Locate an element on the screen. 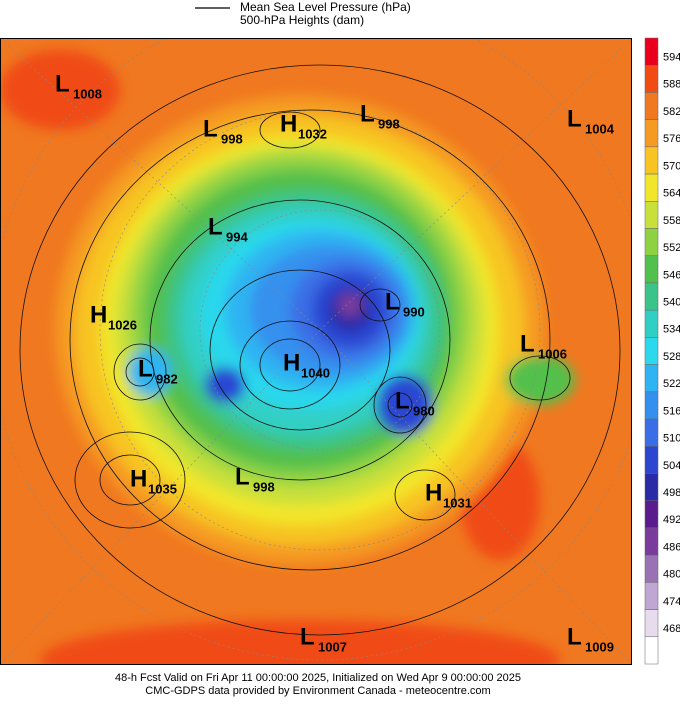 Image resolution: width=680 pixels, height=705 pixels. colorbar-label: 474 is located at coordinates (671, 602).